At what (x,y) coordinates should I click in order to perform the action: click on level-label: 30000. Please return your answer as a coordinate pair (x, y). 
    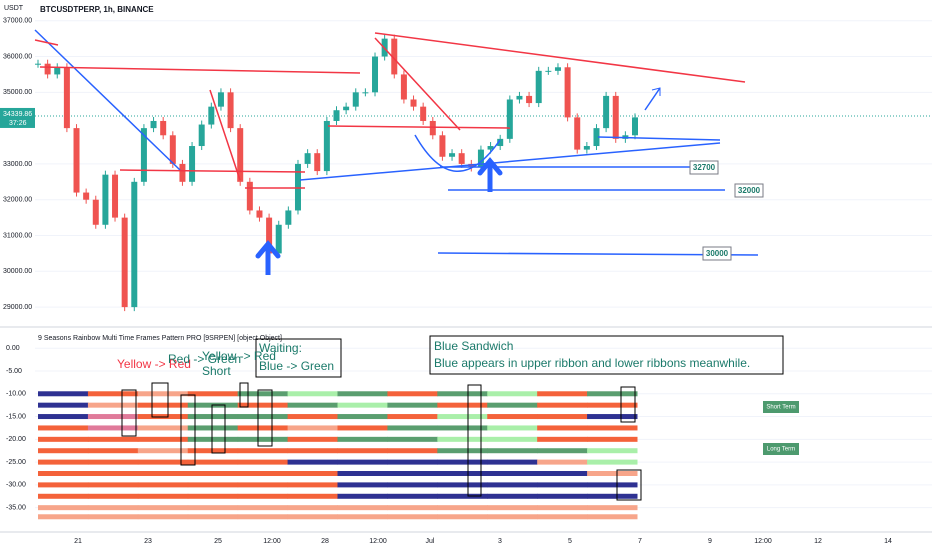
    Looking at the image, I should click on (717, 253).